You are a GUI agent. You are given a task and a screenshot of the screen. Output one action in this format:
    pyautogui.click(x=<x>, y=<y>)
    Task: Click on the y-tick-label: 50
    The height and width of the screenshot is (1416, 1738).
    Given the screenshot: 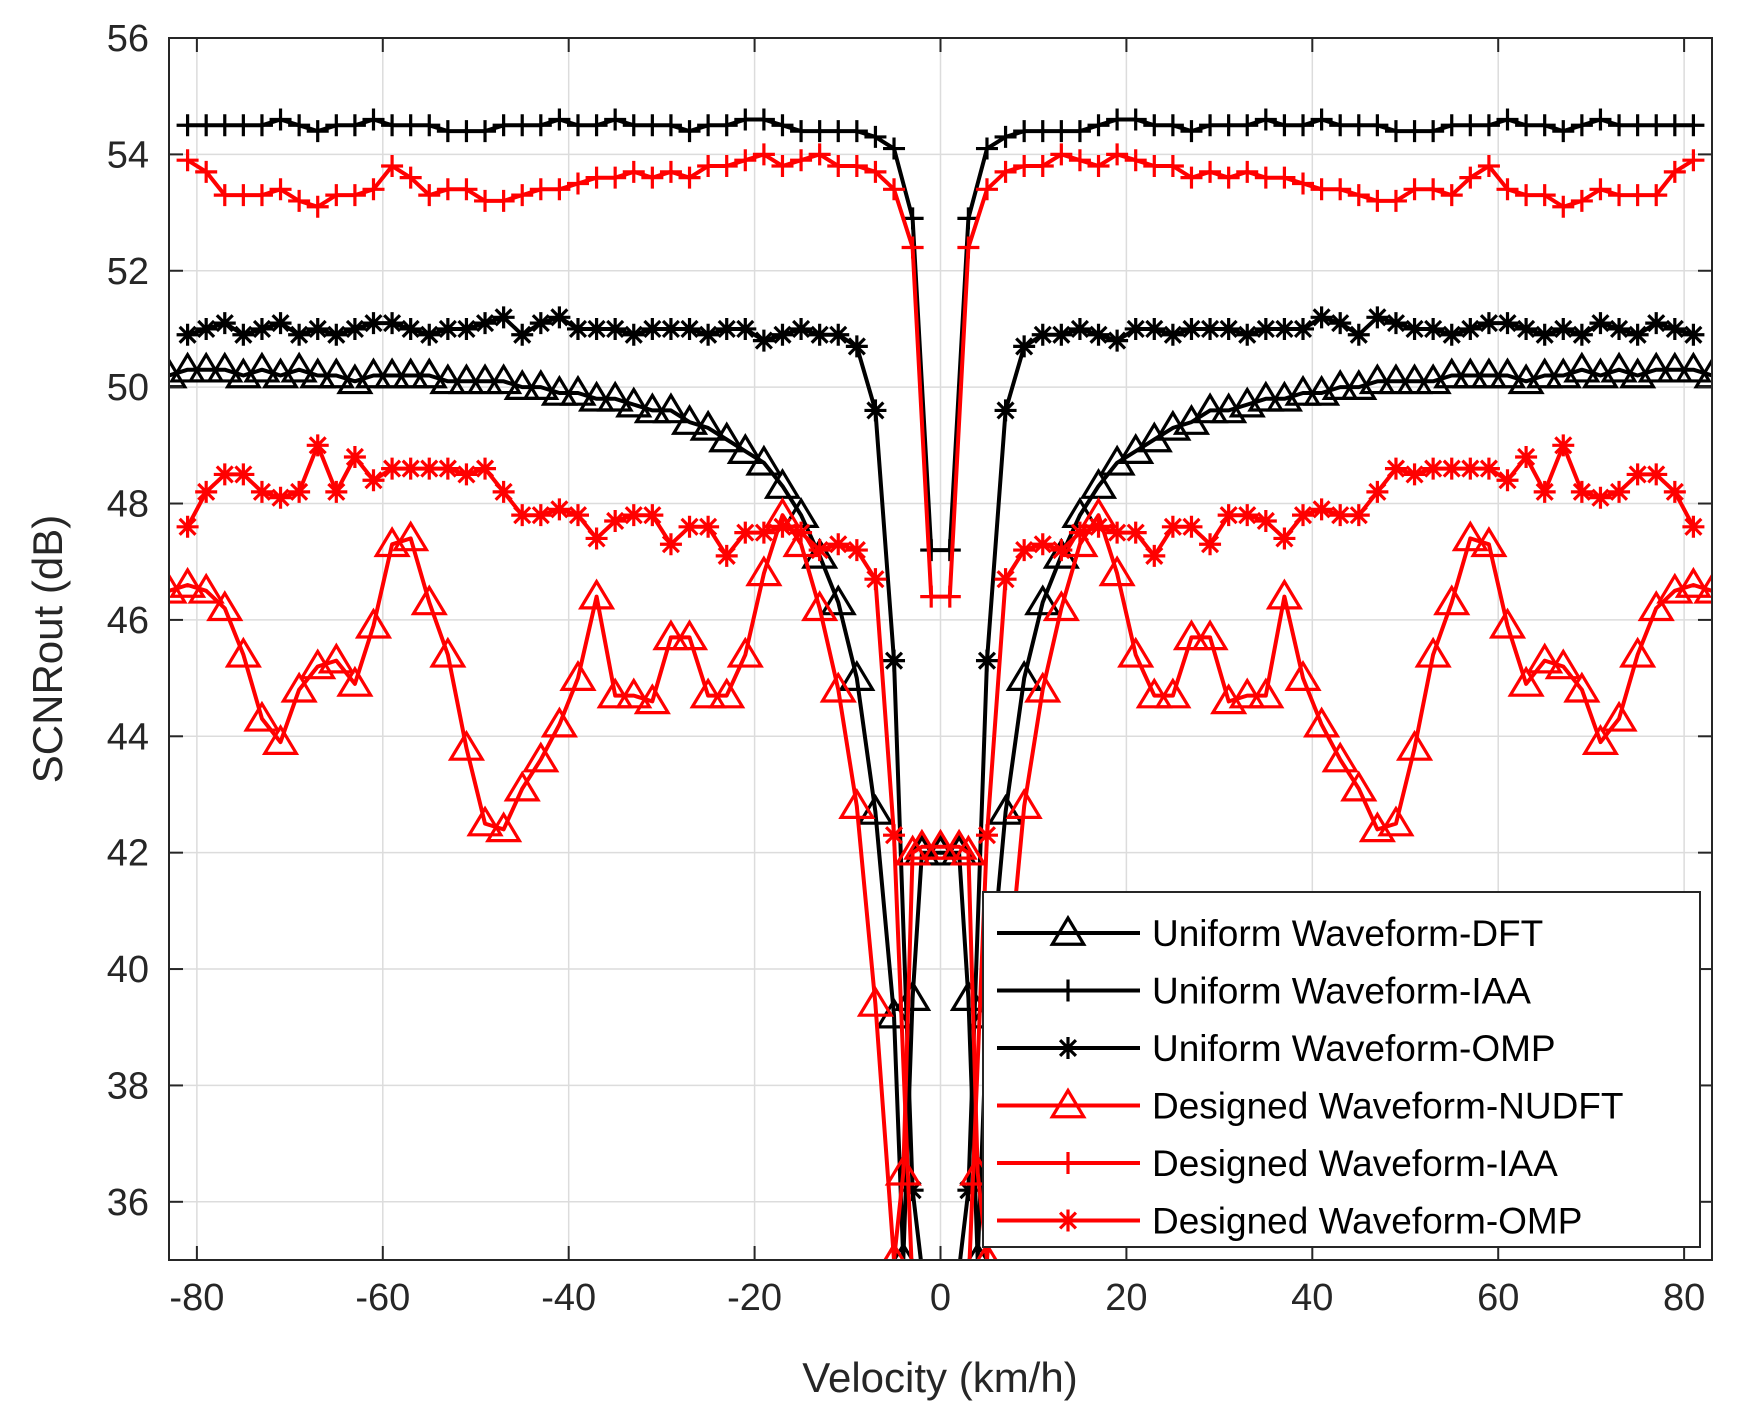 What is the action you would take?
    pyautogui.click(x=128, y=388)
    